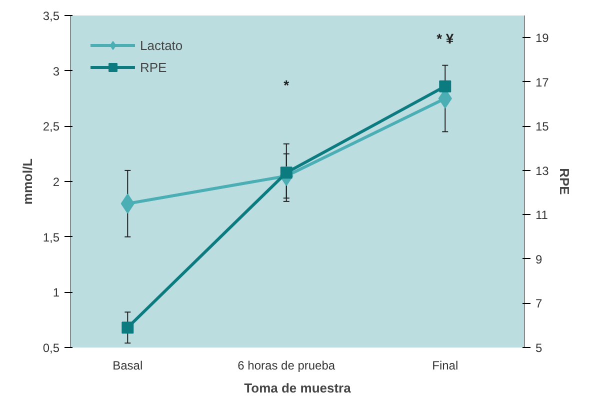 This screenshot has height=407, width=594. Describe the element at coordinates (445, 38) in the screenshot. I see `annotation: * ¥` at that location.